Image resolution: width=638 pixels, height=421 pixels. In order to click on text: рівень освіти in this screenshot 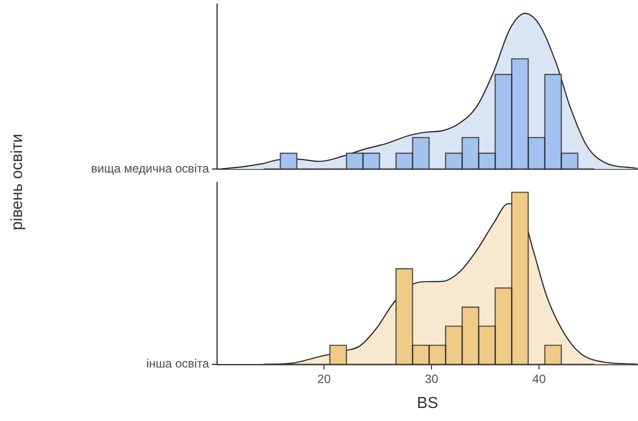, I will do `click(18, 182)`.